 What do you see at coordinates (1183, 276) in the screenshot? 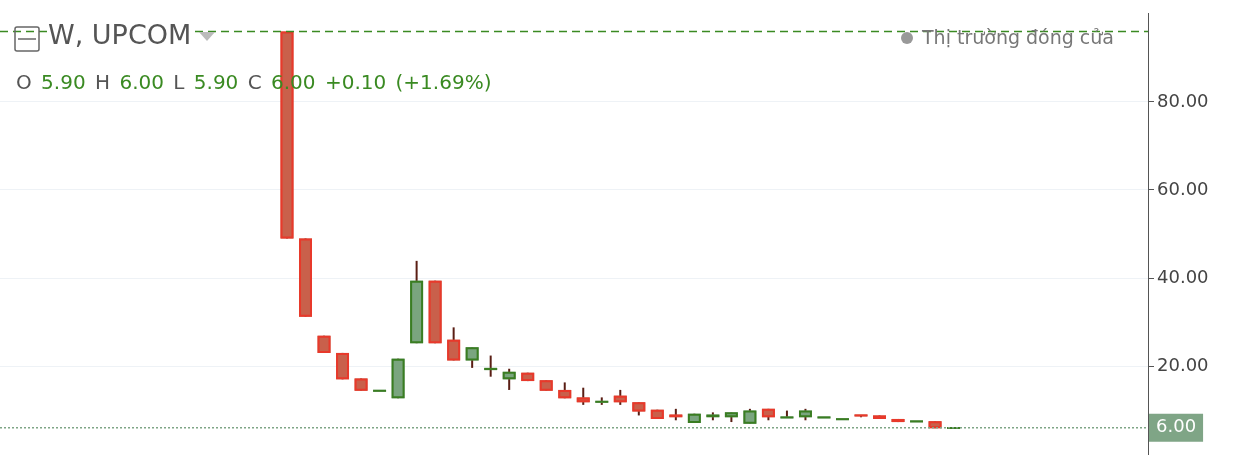
I see `y-tick-label: 40.00` at bounding box center [1183, 276].